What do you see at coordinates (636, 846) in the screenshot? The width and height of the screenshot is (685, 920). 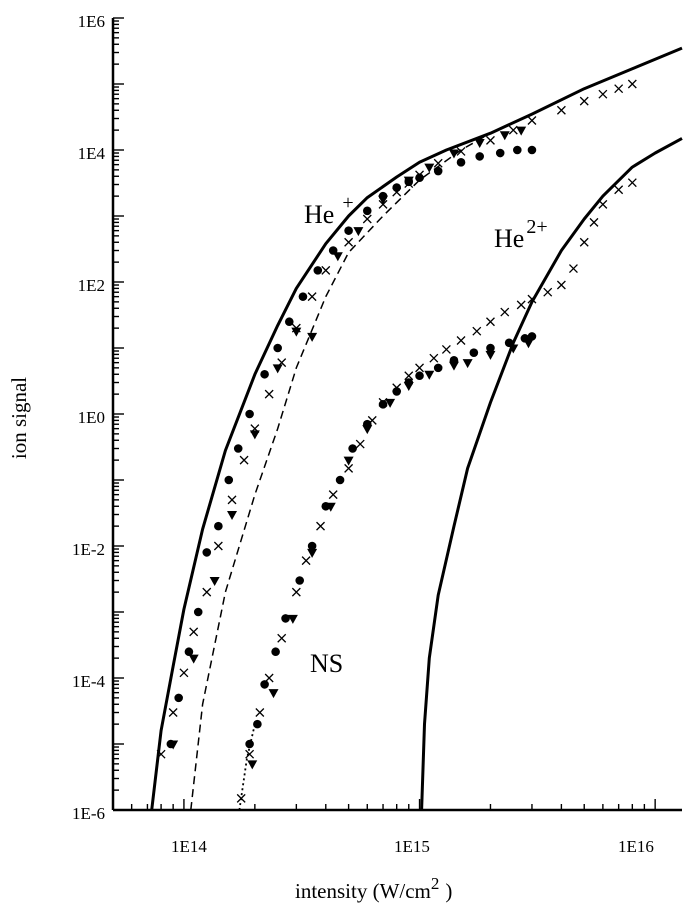 I see `x-tick-label-1e16: 1E16` at bounding box center [636, 846].